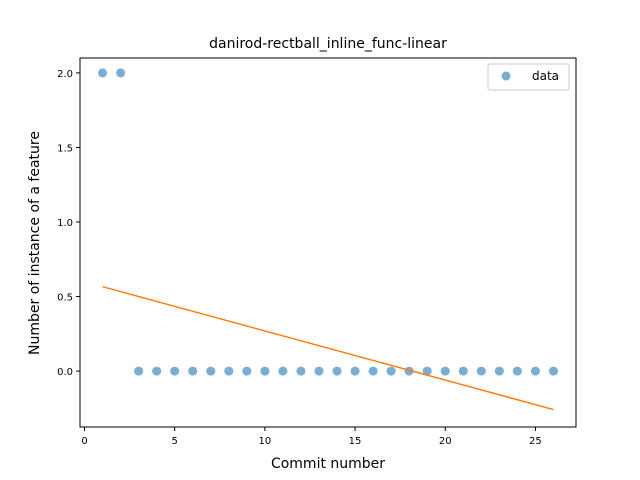 This screenshot has width=640, height=480. What do you see at coordinates (265, 441) in the screenshot?
I see `x-tick-label: 10` at bounding box center [265, 441].